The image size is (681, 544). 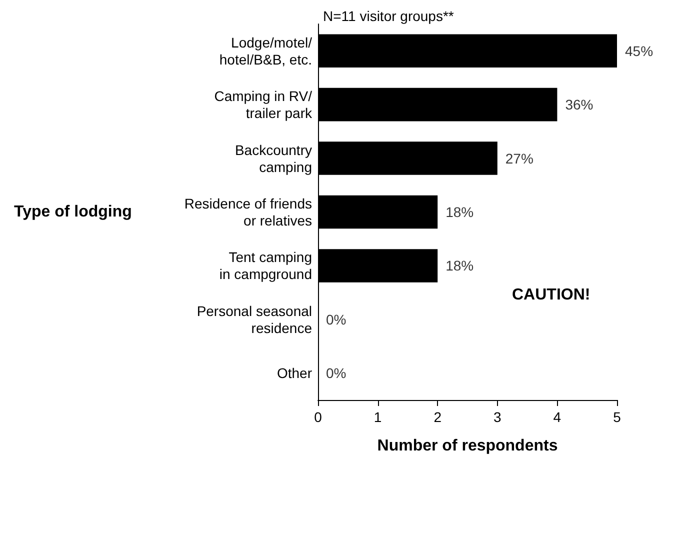 I want to click on x-axis-title: Number of respondents, so click(x=467, y=446).